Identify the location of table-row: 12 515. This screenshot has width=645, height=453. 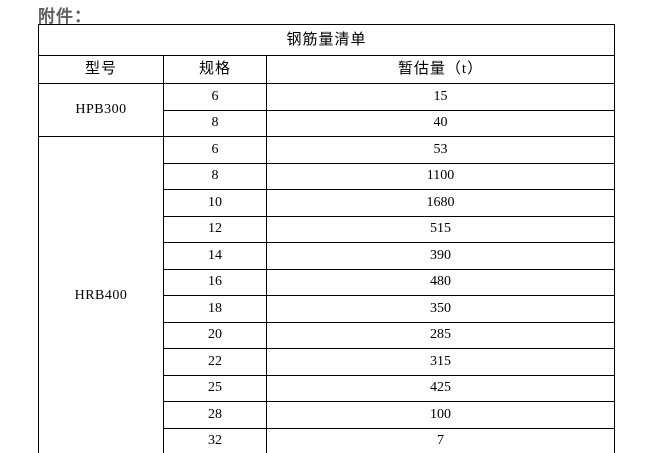
(327, 229).